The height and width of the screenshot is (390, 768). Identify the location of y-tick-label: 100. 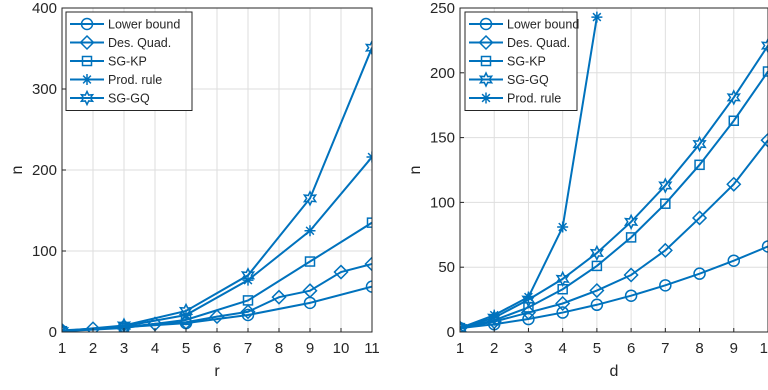
(442, 202).